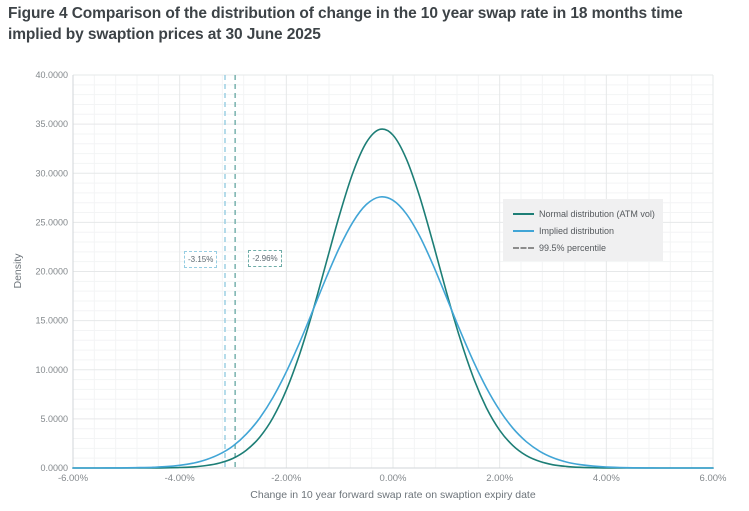 The height and width of the screenshot is (511, 749). I want to click on percentile-annotation-normal: -2.96%, so click(265, 258).